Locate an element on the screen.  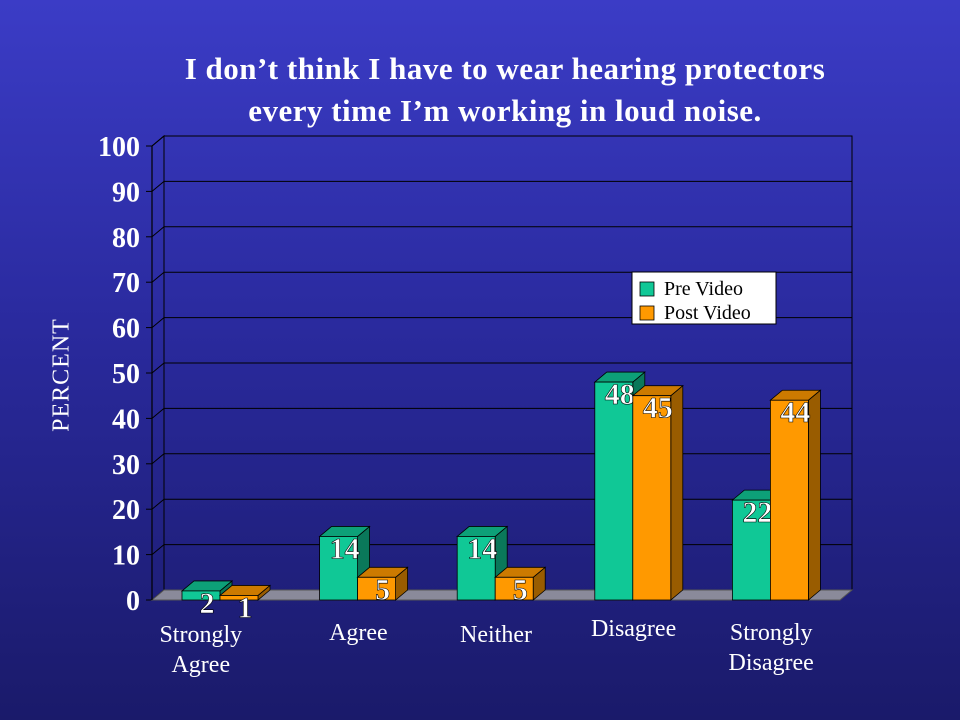
data-label: 48 is located at coordinates (620, 394).